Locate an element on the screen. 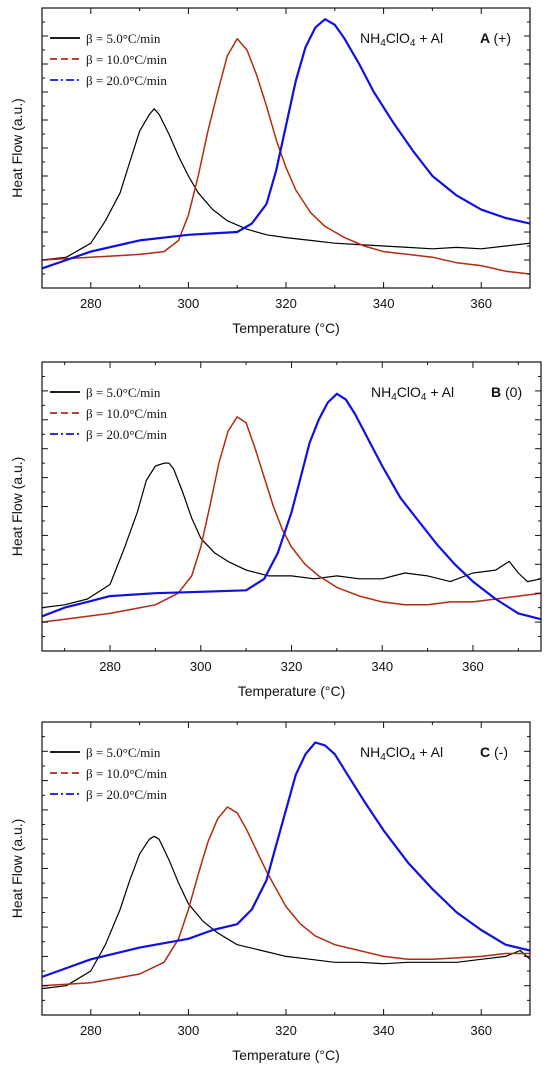 Image resolution: width=550 pixels, height=1078 pixels. panel-label: C (-) is located at coordinates (494, 752).